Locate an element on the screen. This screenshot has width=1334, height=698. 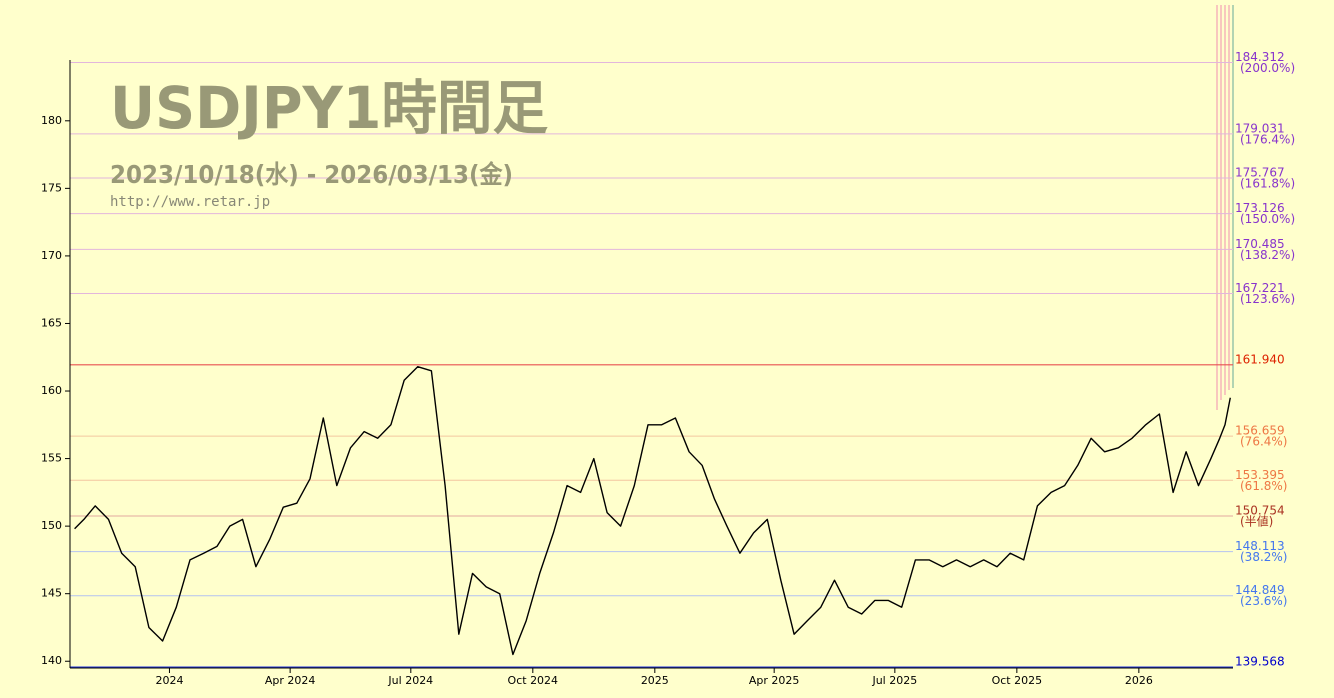
y-tick-label: 175 is located at coordinates (51, 187).